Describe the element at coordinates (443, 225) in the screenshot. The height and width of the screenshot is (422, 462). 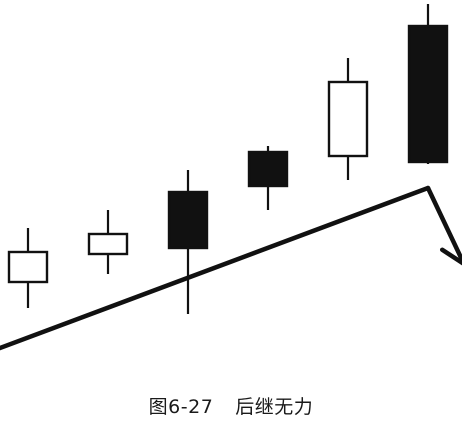
I see `reversal-arrow-shaft` at that location.